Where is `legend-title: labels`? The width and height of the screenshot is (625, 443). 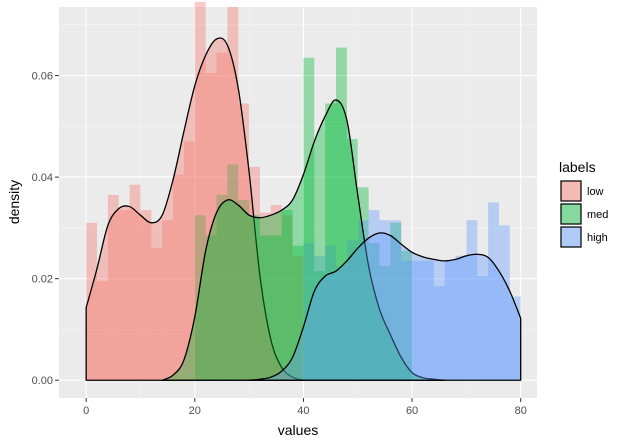
legend-title: labels is located at coordinates (577, 167).